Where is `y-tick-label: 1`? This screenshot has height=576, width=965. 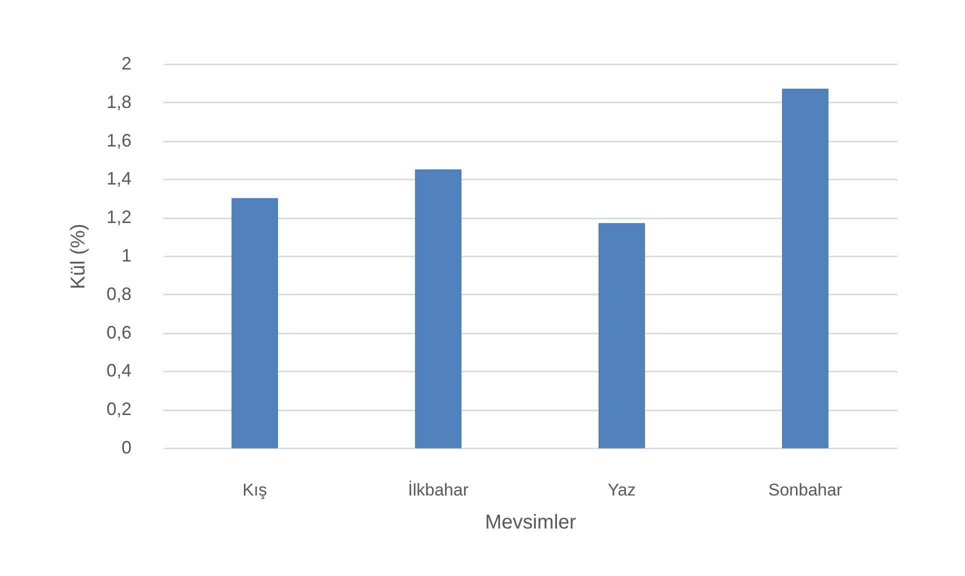 y-tick-label: 1 is located at coordinates (126, 256).